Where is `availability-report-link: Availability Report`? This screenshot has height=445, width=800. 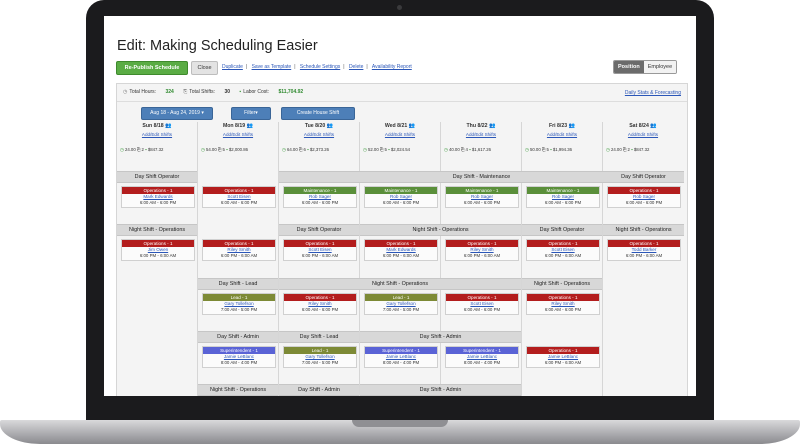 availability-report-link: Availability Report is located at coordinates (391, 67).